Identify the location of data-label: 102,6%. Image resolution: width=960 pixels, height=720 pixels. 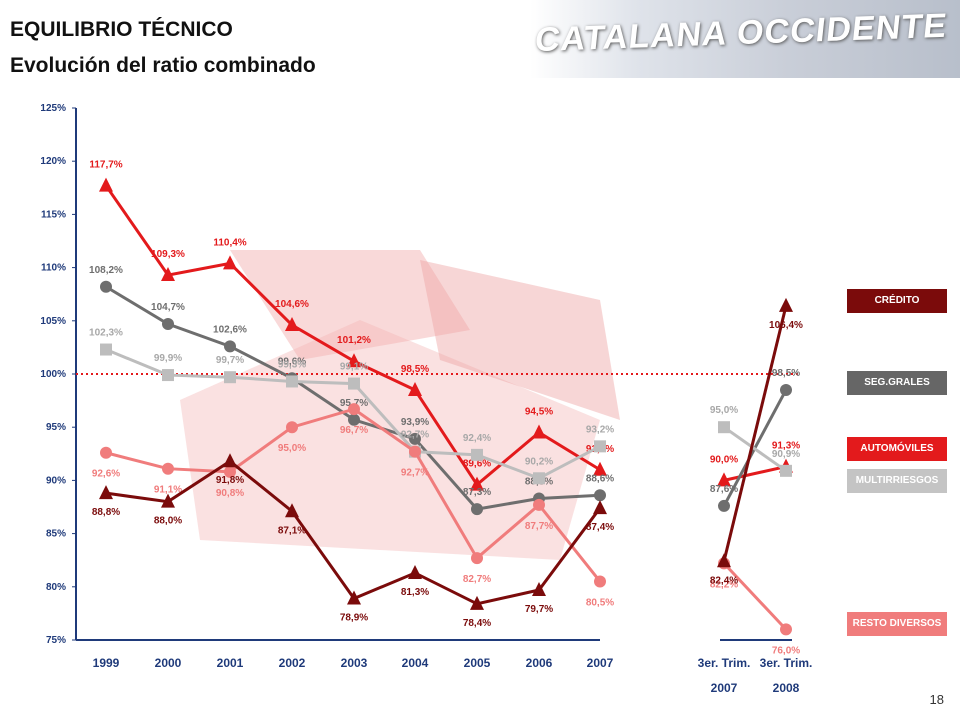
(230, 329).